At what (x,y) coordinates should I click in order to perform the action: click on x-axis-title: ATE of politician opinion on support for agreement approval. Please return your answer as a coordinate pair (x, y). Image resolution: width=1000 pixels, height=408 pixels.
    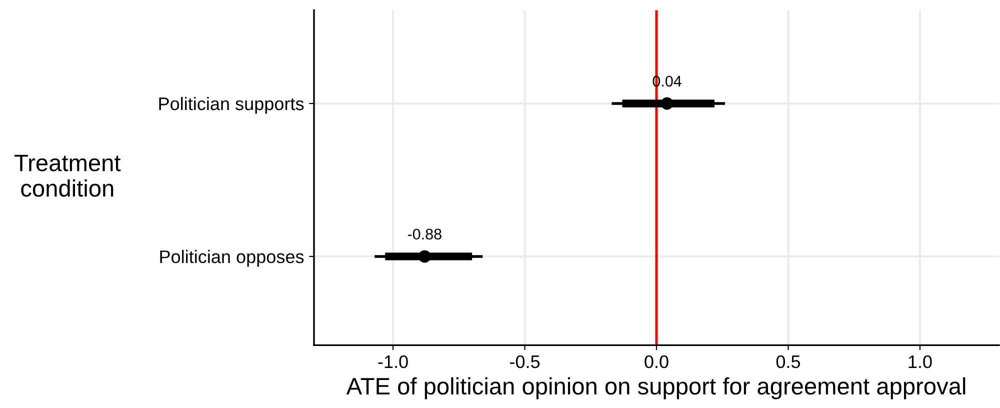
    Looking at the image, I should click on (656, 388).